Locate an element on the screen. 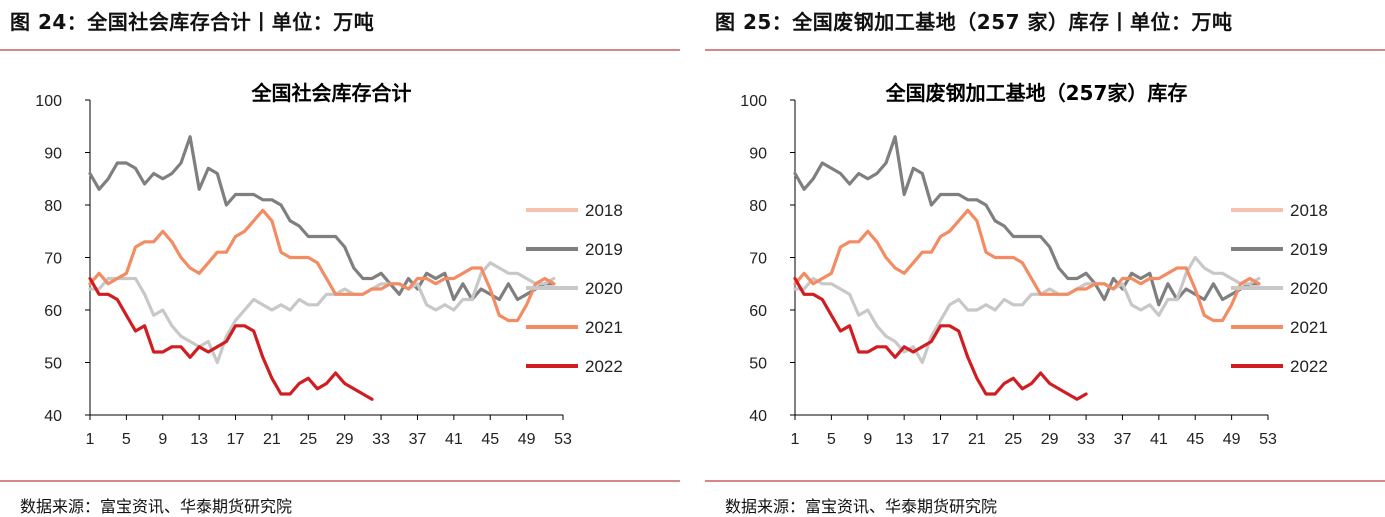  chart-title: 全国社会库存合计 is located at coordinates (331, 93).